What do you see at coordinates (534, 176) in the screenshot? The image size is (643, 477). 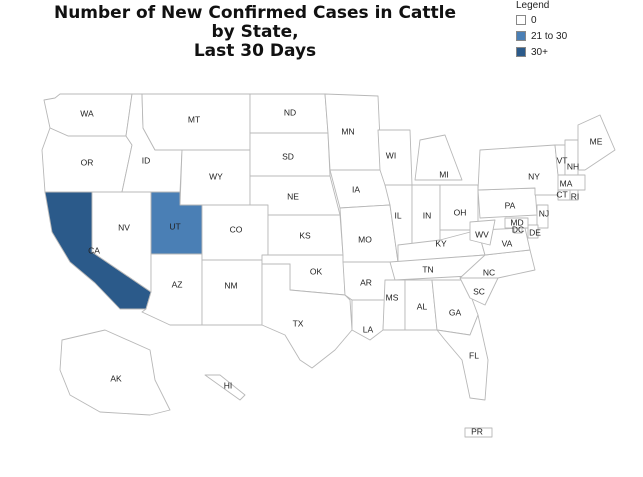 I see `state-label-ny: NY` at bounding box center [534, 176].